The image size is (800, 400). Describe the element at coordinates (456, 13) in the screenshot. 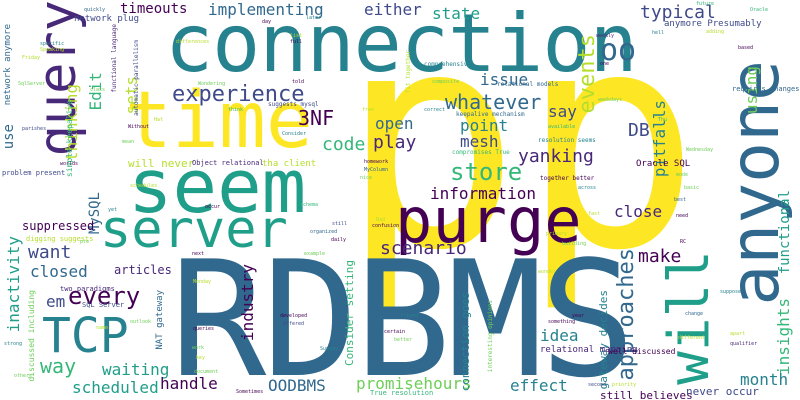

I see `word-state: state` at that location.